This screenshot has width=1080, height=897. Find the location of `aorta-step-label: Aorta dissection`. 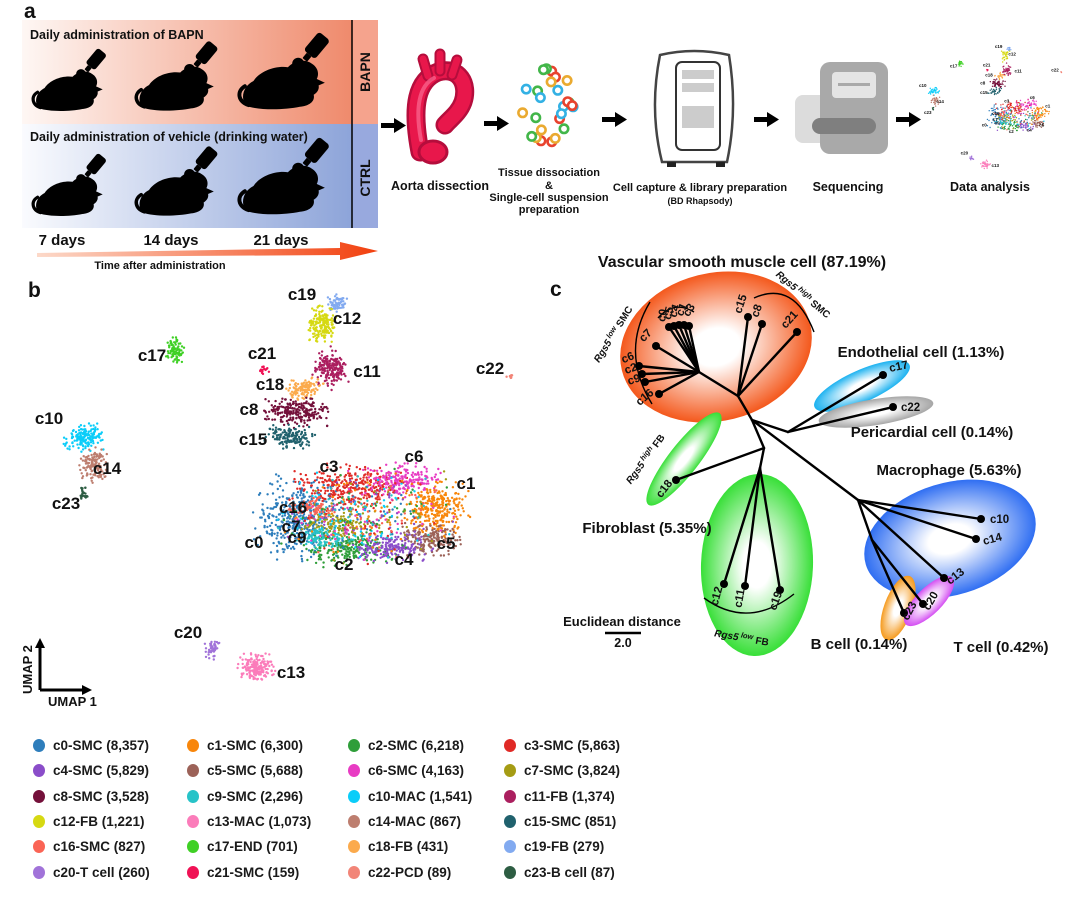

aorta-step-label: Aorta dissection is located at coordinates (440, 186).